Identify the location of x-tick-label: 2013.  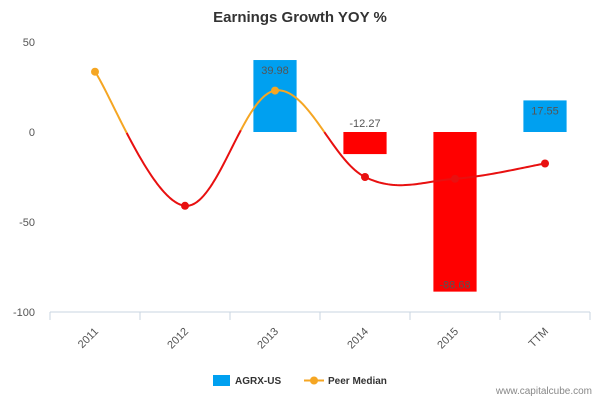
(268, 339).